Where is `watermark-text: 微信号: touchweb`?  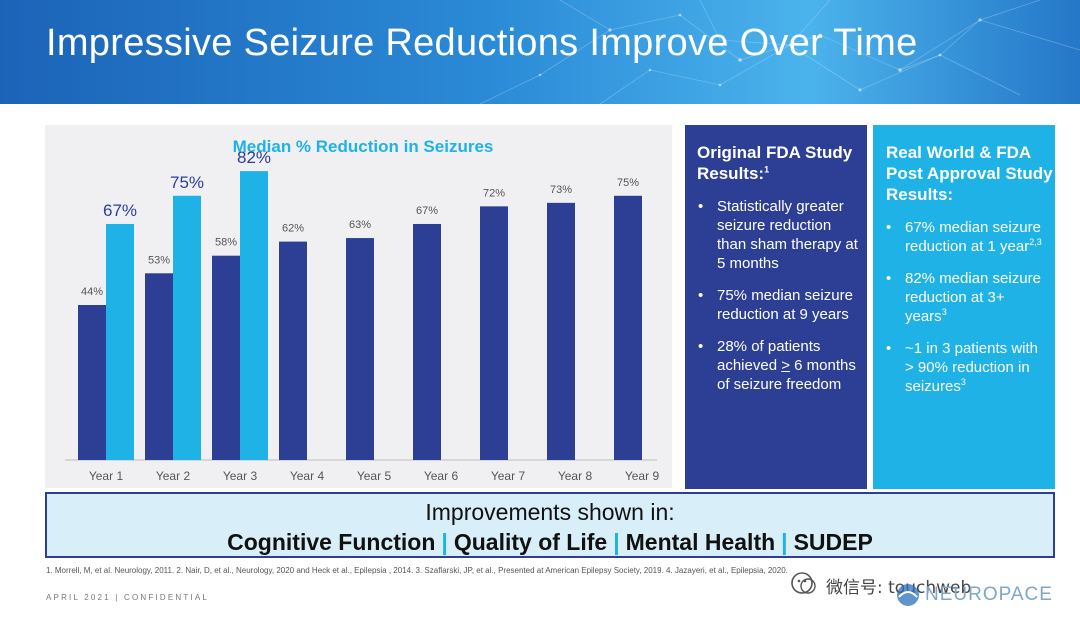
watermark-text: 微信号: touchweb is located at coordinates (899, 588).